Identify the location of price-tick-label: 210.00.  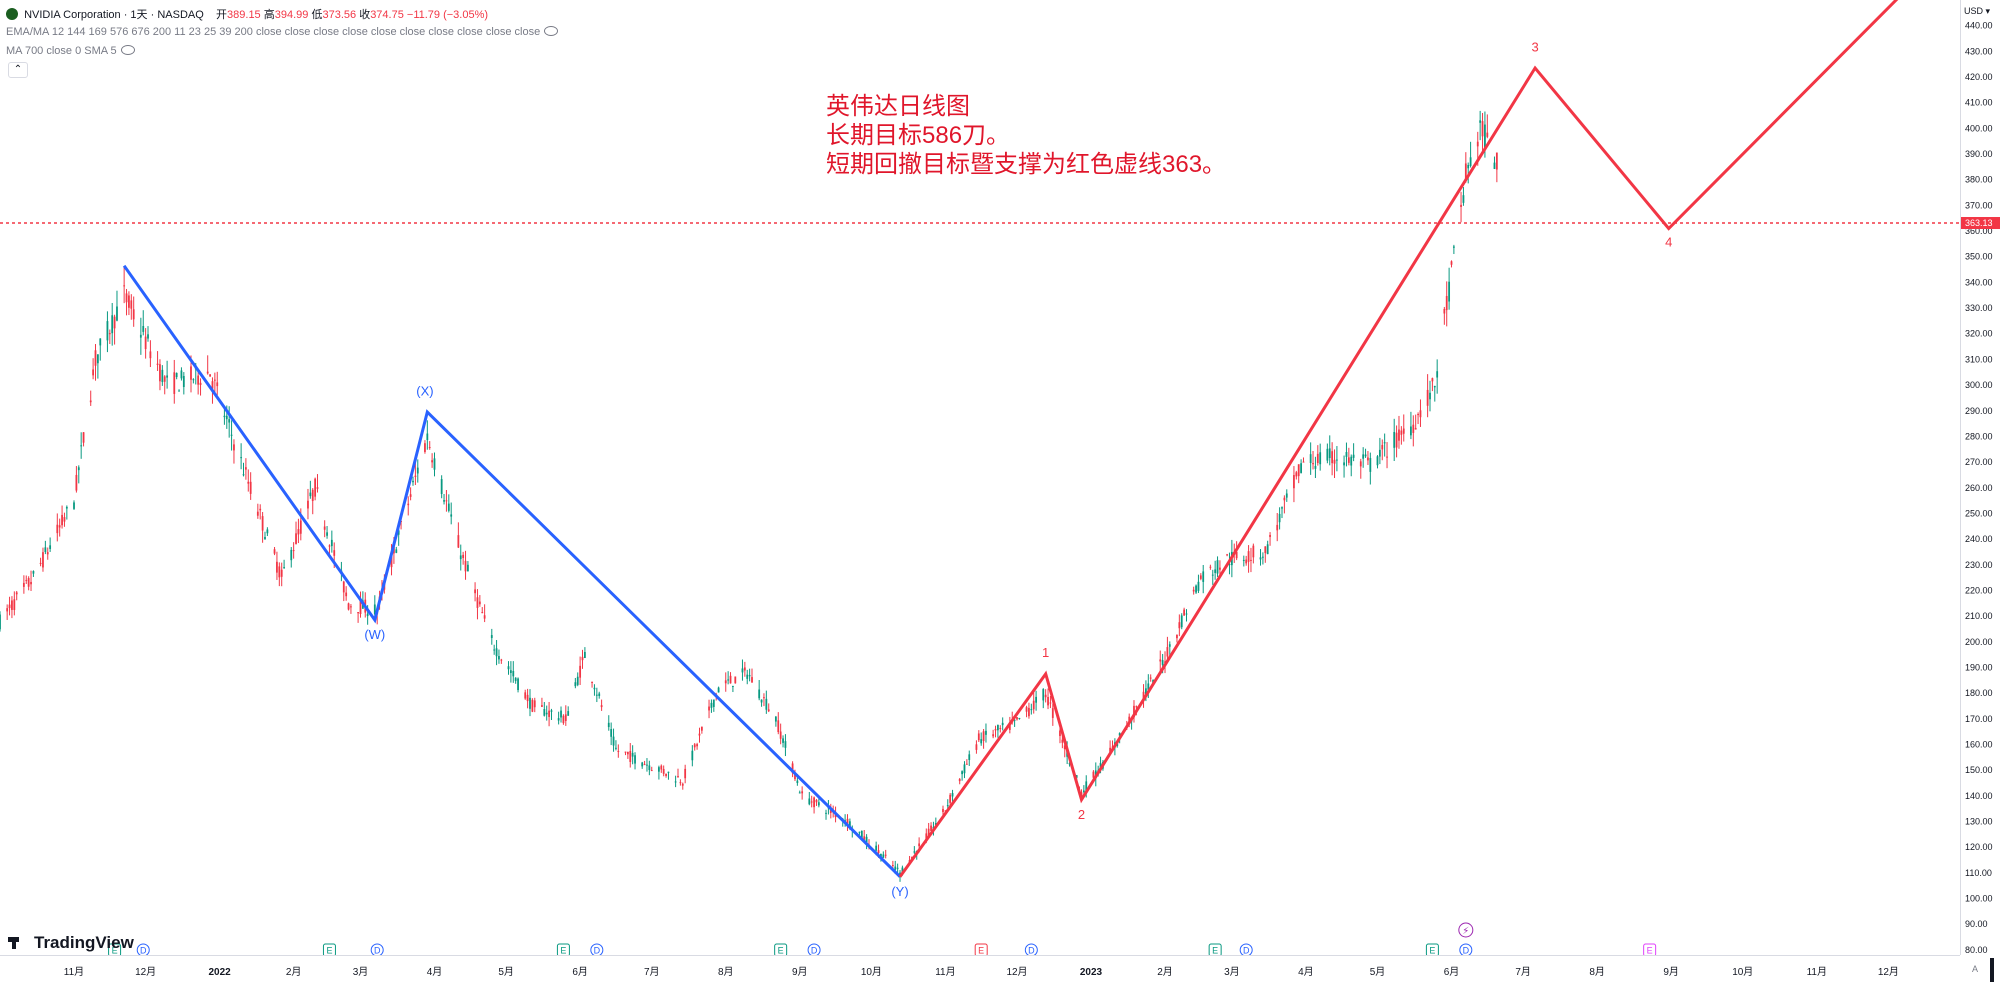
(1979, 616).